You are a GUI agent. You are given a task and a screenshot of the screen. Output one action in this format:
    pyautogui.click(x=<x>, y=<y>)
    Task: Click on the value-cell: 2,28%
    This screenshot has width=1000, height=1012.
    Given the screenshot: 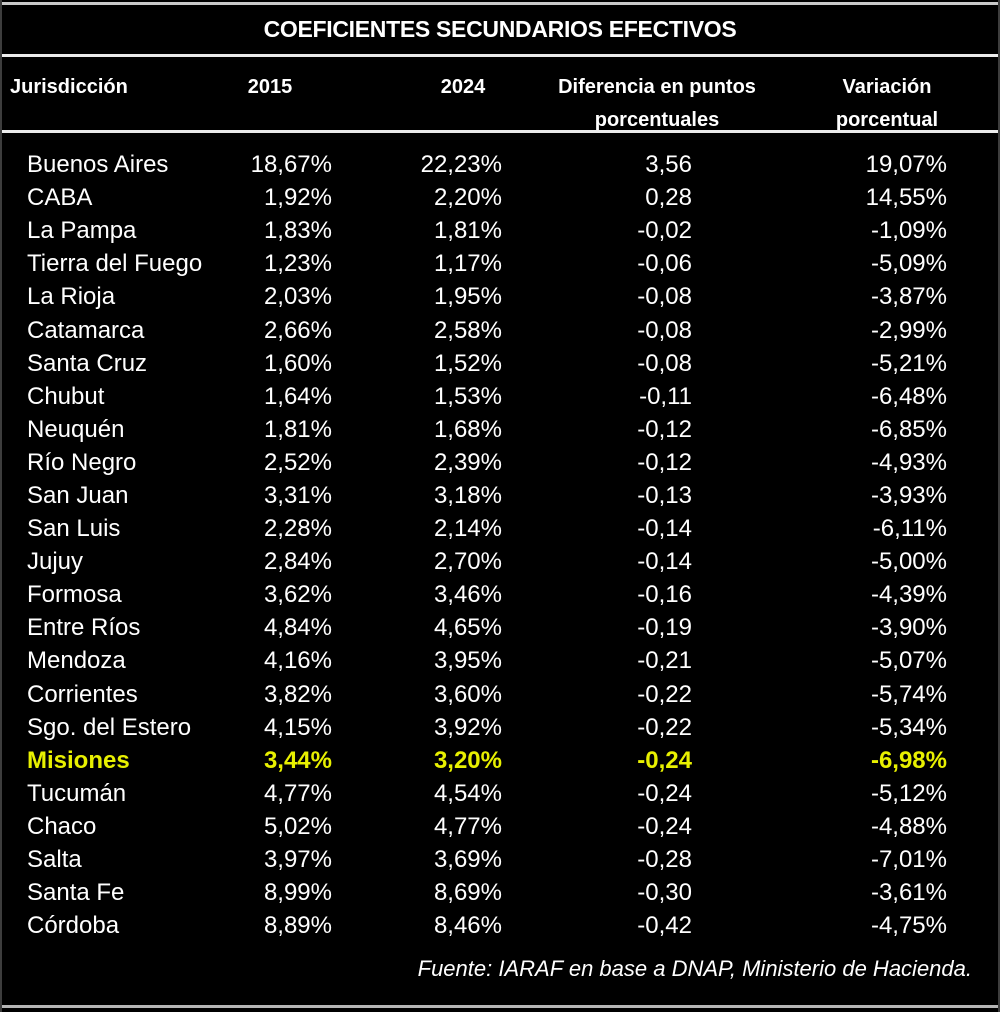 What is the action you would take?
    pyautogui.click(x=297, y=529)
    